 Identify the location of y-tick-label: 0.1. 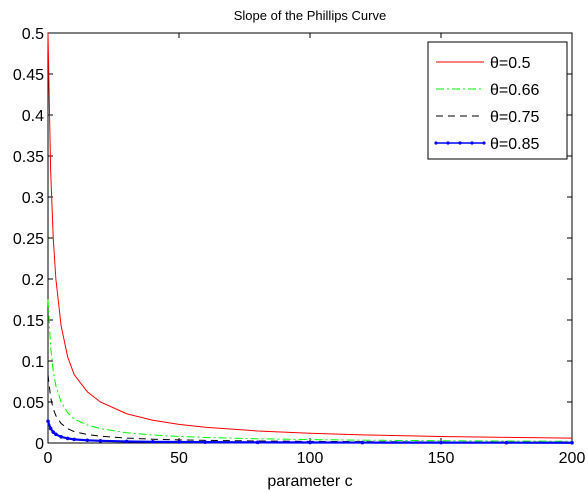
(33, 362).